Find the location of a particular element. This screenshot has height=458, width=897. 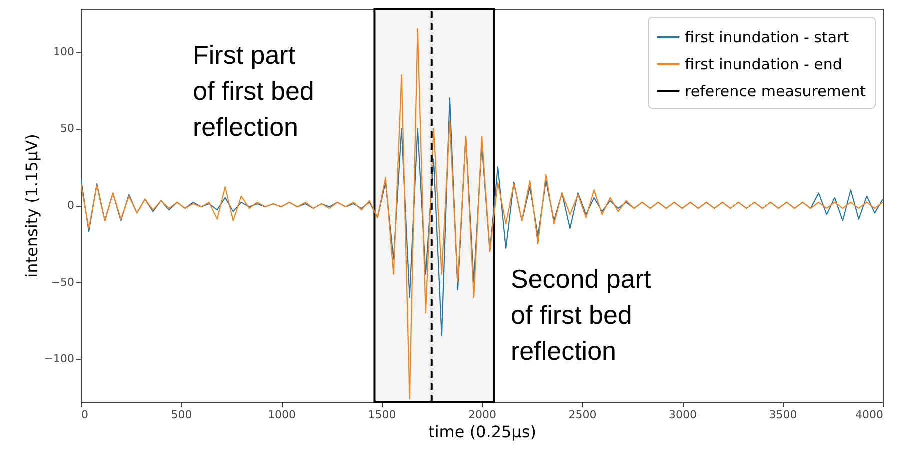

legend-label: first inundation - start is located at coordinates (767, 37).